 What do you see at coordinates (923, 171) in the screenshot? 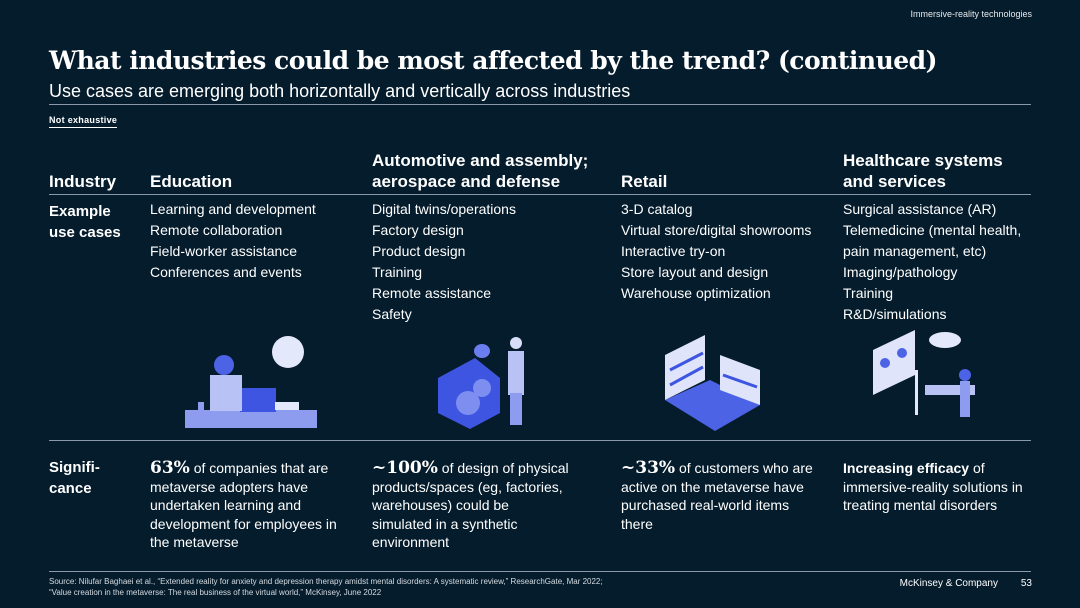
I see `column-header: Healthcare systems and services` at bounding box center [923, 171].